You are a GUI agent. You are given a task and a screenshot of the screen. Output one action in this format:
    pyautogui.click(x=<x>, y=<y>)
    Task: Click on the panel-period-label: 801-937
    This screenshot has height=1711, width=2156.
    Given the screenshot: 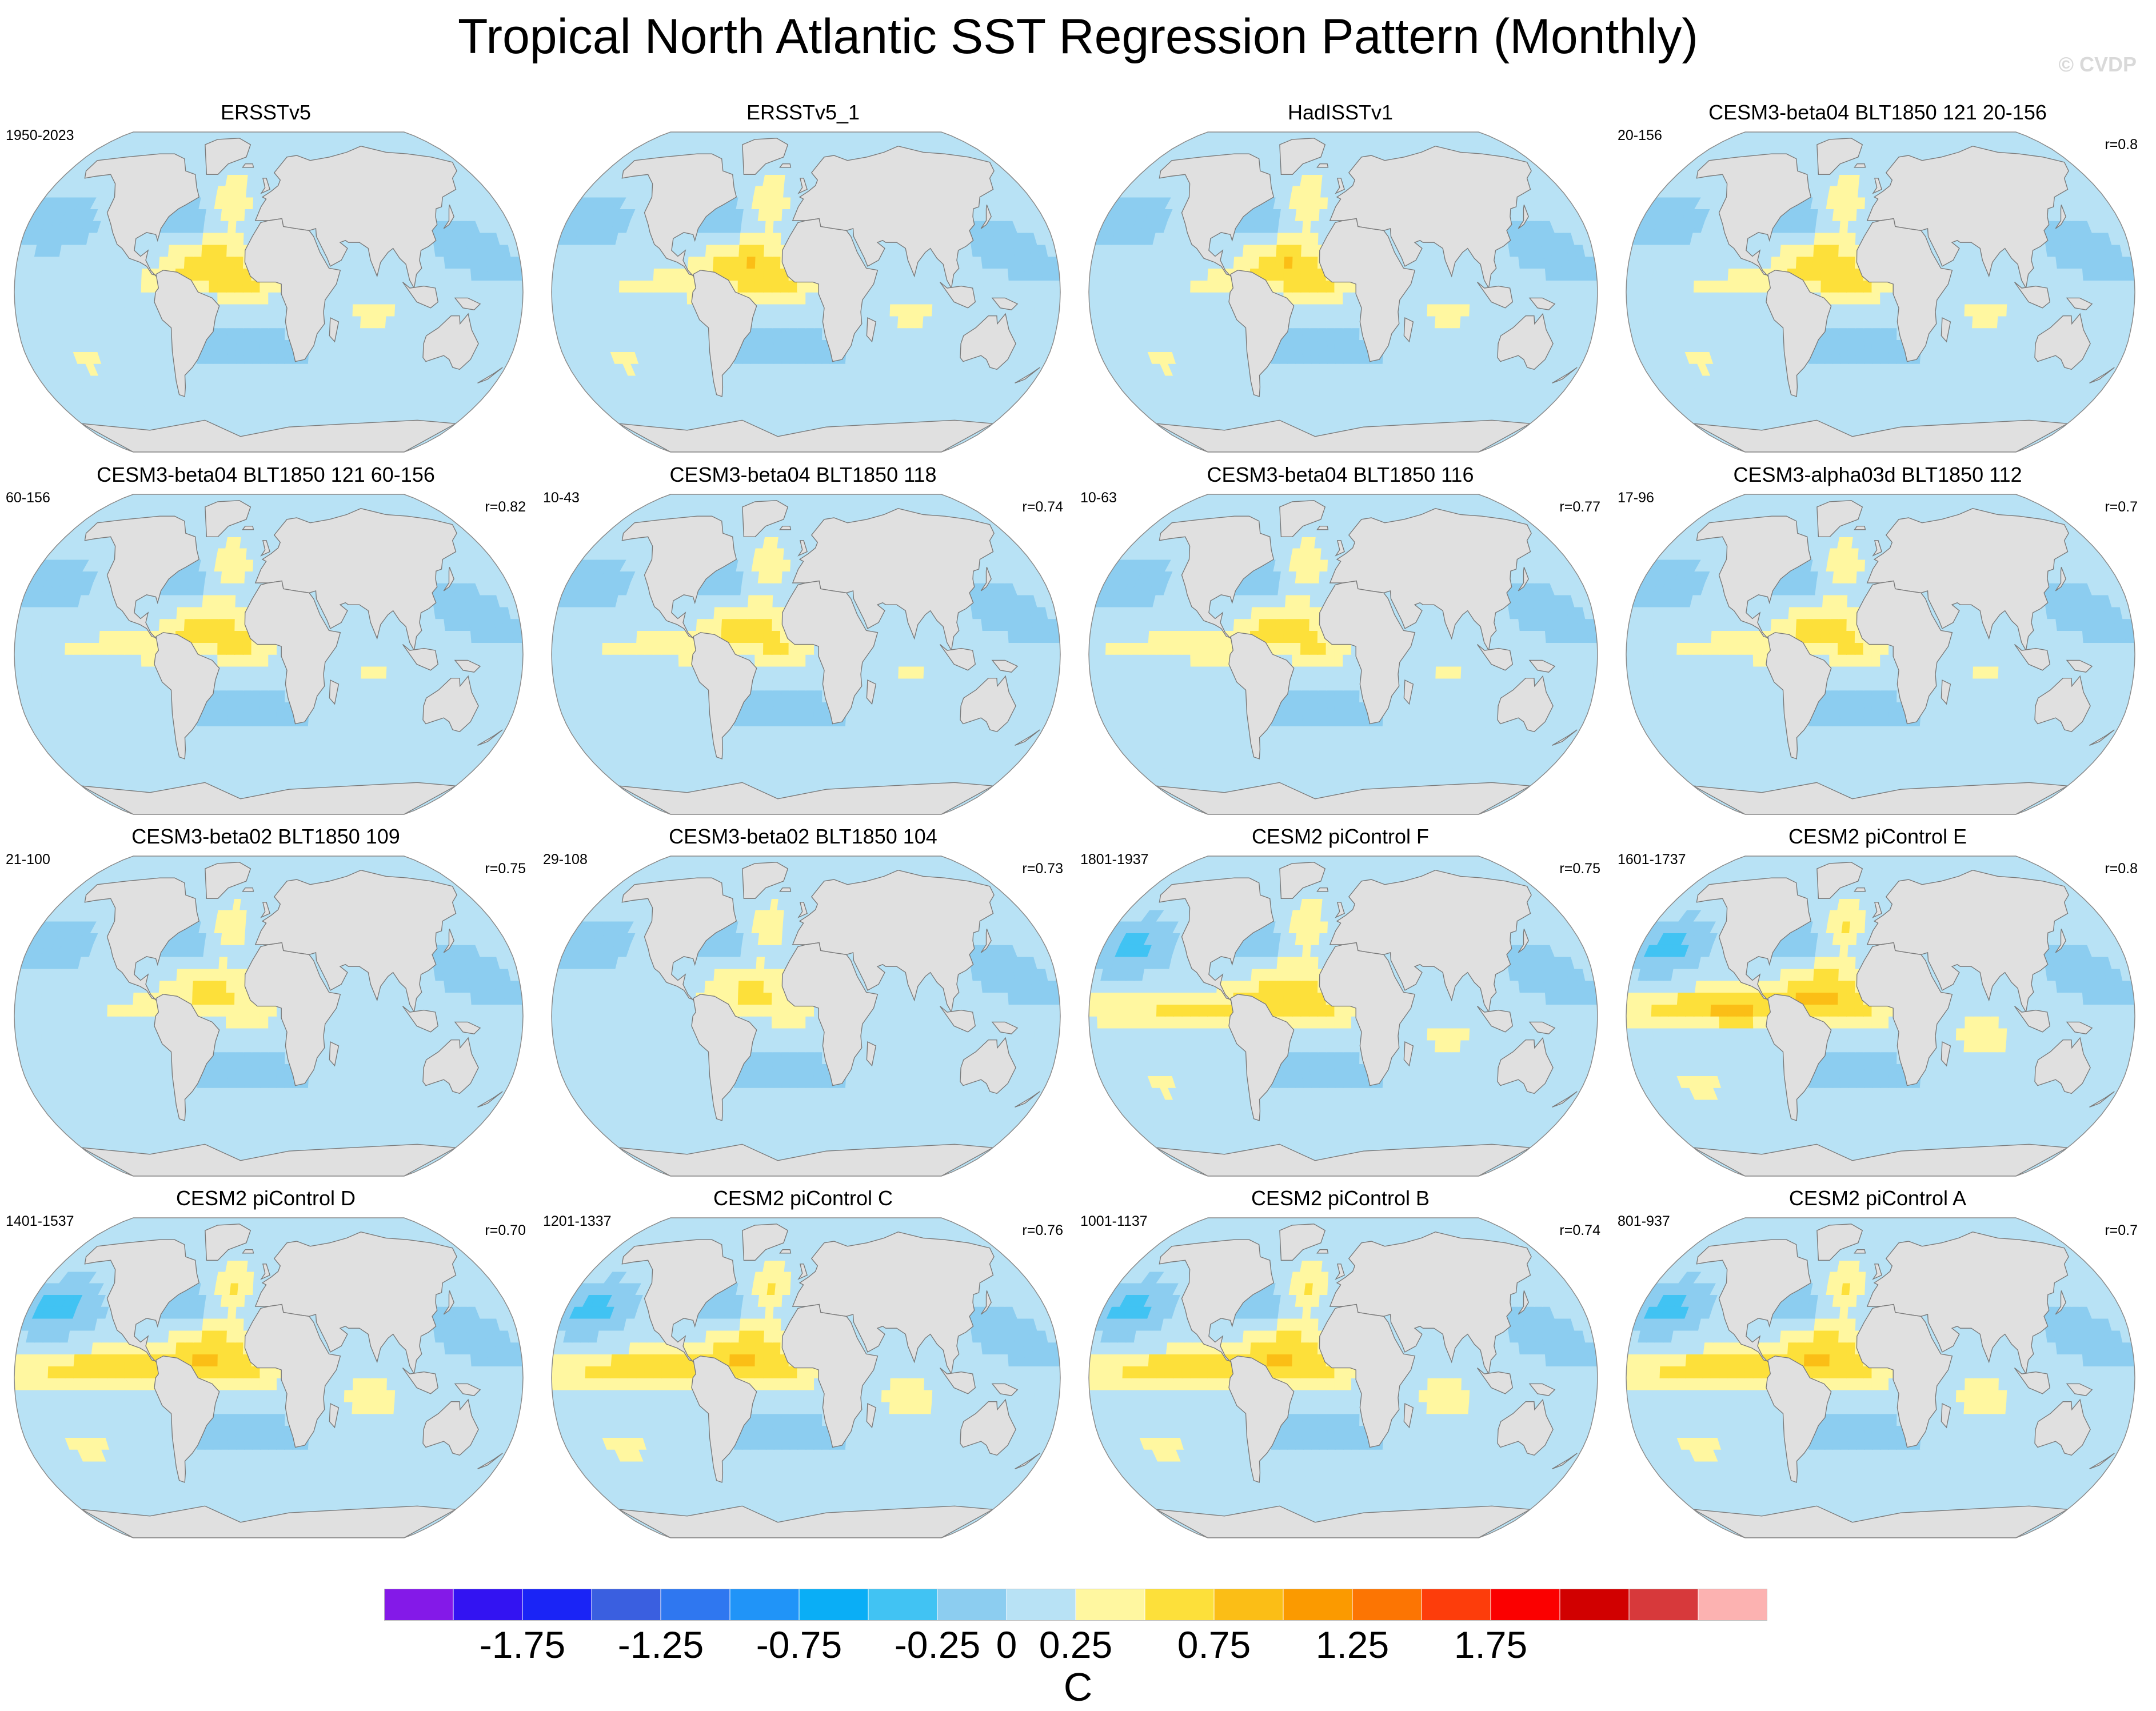 What is the action you would take?
    pyautogui.click(x=1644, y=1221)
    